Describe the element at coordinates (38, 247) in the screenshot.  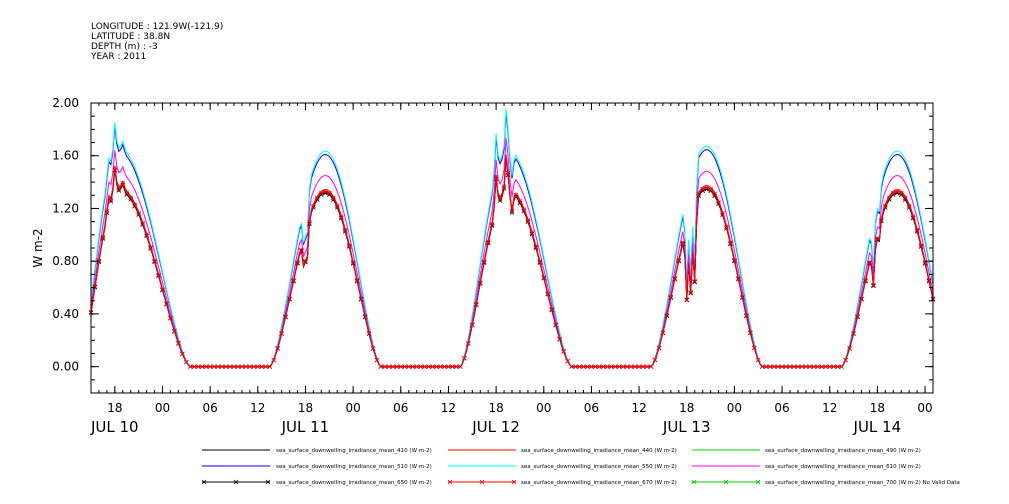
I see `y-axis-label: W m-2` at that location.